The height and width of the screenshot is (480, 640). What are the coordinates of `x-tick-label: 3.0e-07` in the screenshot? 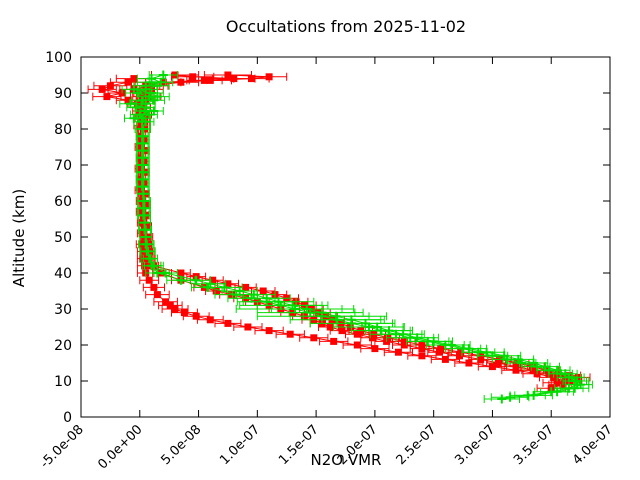 It's located at (475, 445).